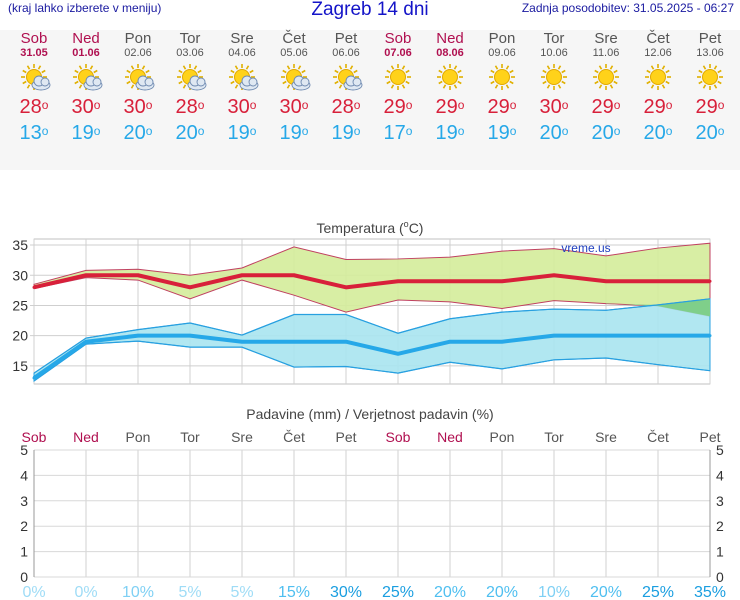 This screenshot has height=600, width=740. What do you see at coordinates (710, 53) in the screenshot?
I see `day-date: 13.06` at bounding box center [710, 53].